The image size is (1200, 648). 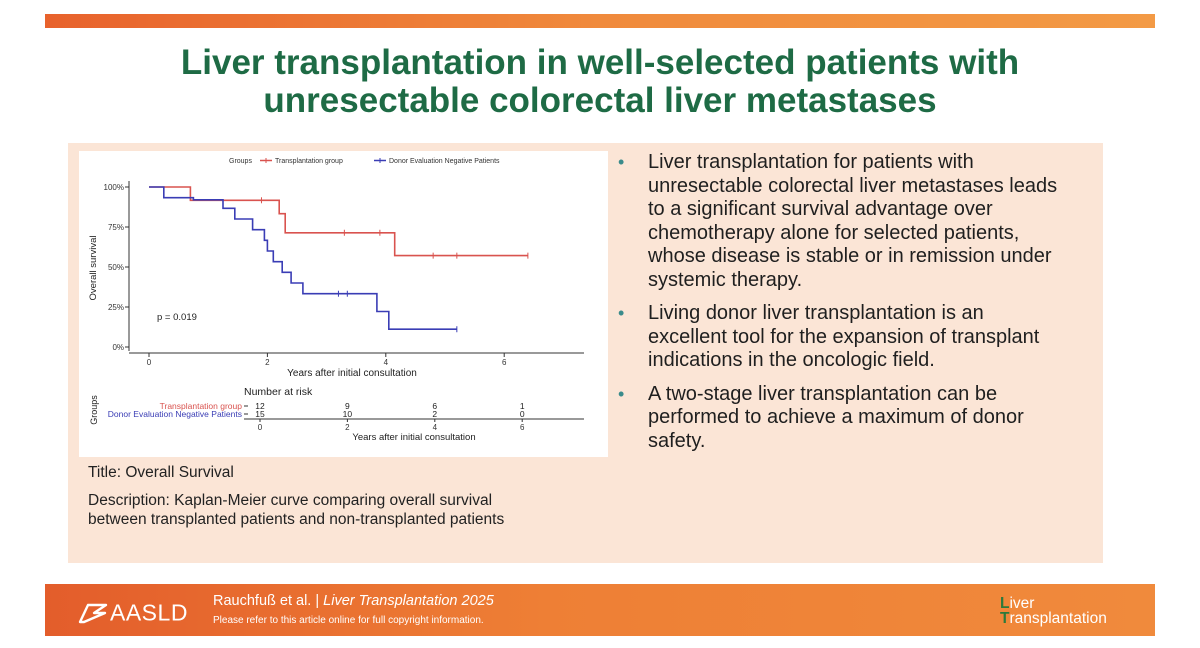 I want to click on key-point-2-line-3: indications in the oncologic field., so click(x=791, y=360).